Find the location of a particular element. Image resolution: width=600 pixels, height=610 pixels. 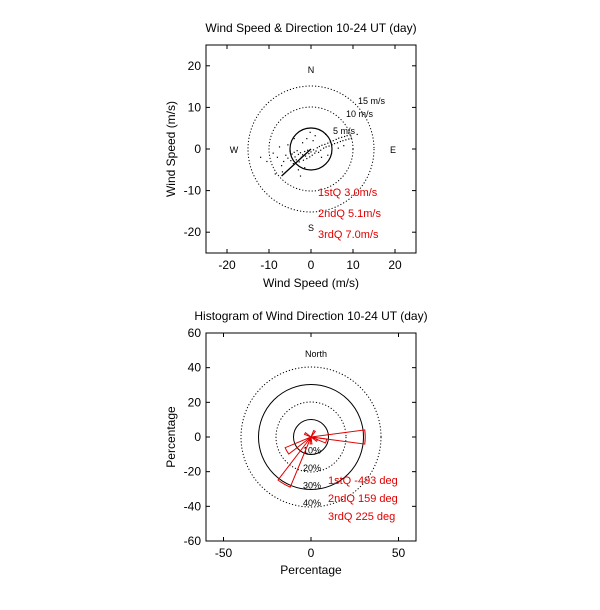

ring-label-speed: 5 m/s is located at coordinates (344, 131).